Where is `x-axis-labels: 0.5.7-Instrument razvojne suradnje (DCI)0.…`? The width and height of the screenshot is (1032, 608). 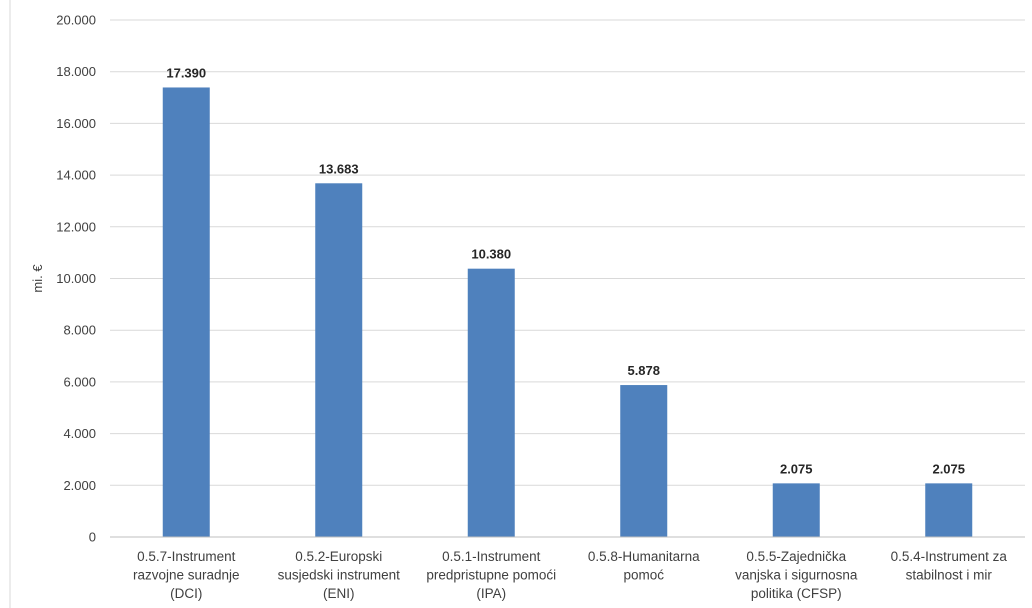
x-axis-labels: 0.5.7-Instrument razvojne suradnje (DCI)0.… is located at coordinates (570, 575).